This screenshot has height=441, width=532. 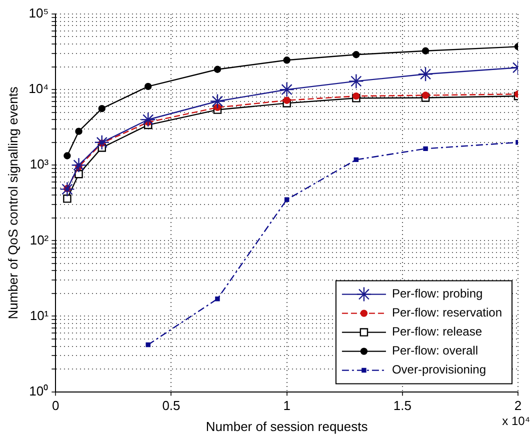 I want to click on x-tick-label: 2, so click(x=518, y=406).